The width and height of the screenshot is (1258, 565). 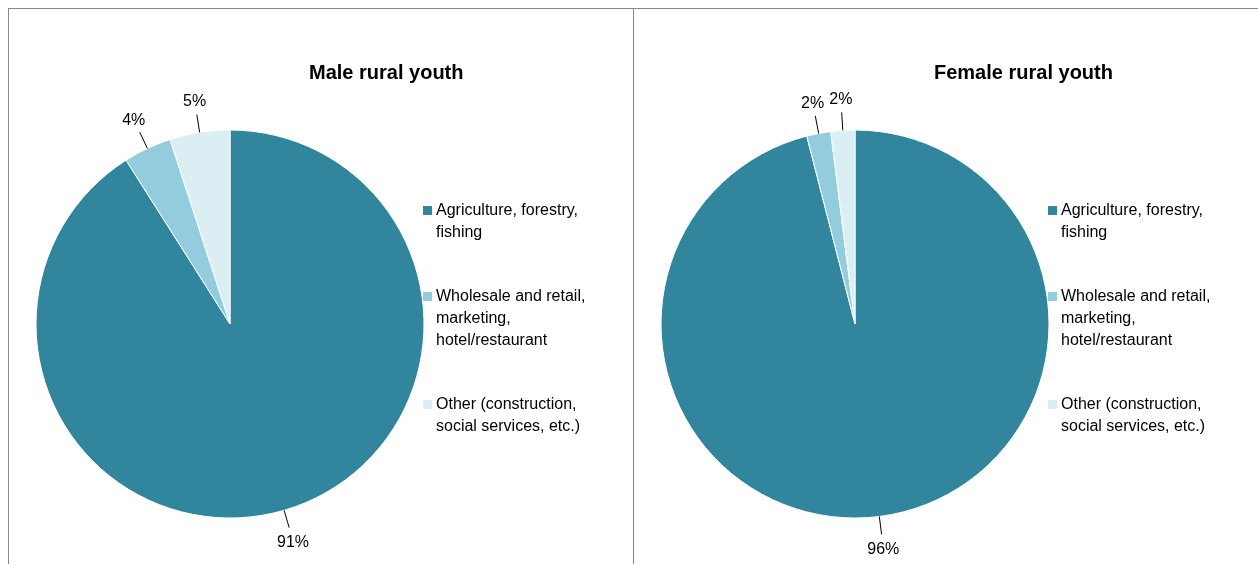 What do you see at coordinates (293, 541) in the screenshot?
I see `data-label: 91%` at bounding box center [293, 541].